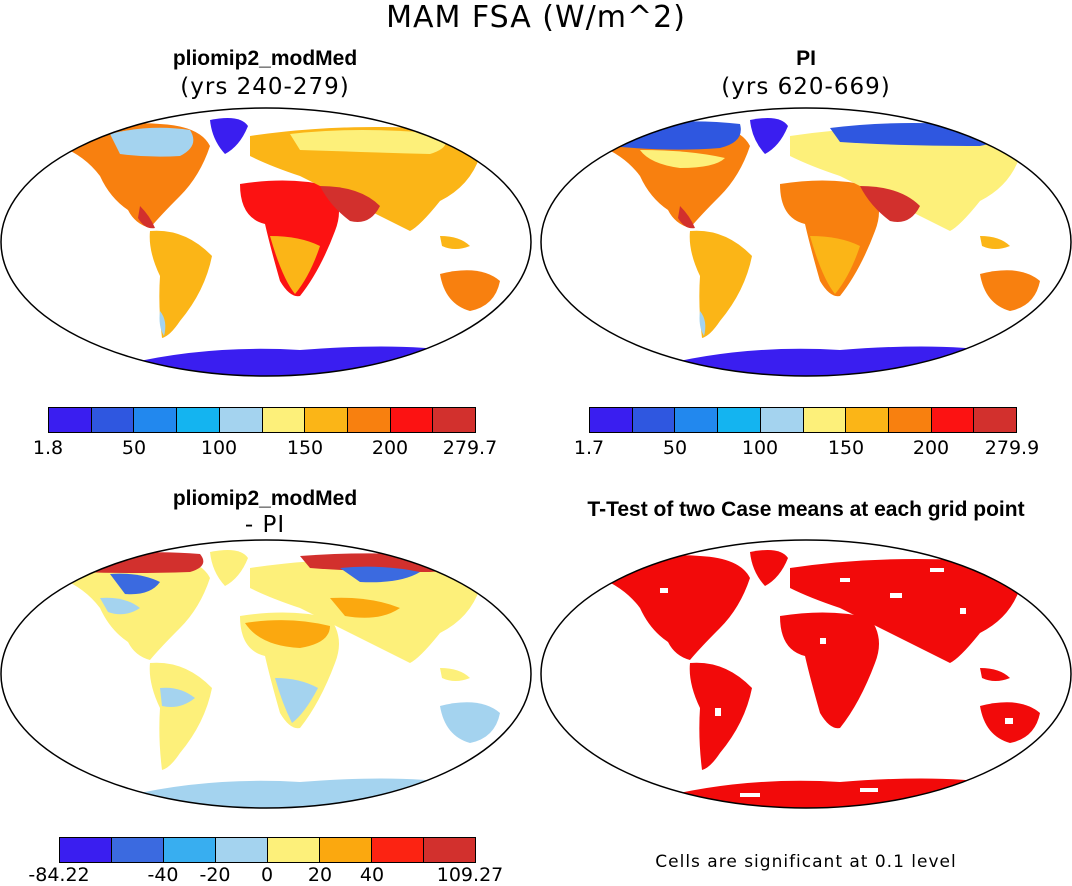 This screenshot has width=1072, height=886. I want to click on cbar-diff-tick: -40, so click(163, 875).